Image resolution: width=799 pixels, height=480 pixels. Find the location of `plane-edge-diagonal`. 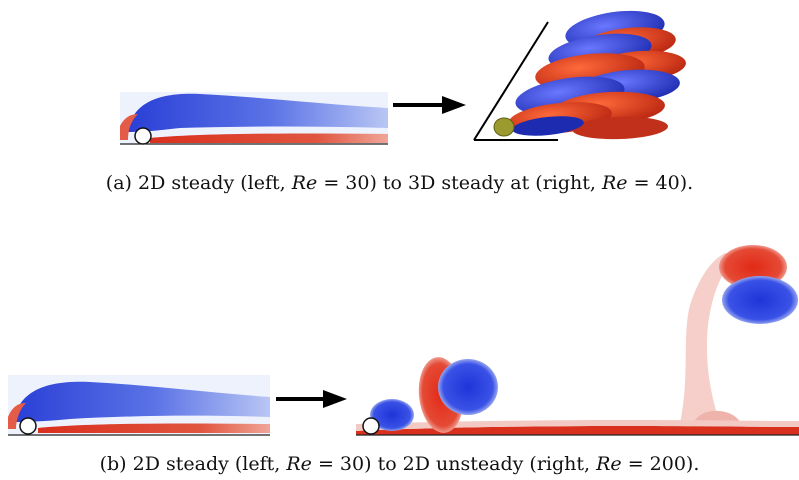

plane-edge-diagonal is located at coordinates (511, 81).